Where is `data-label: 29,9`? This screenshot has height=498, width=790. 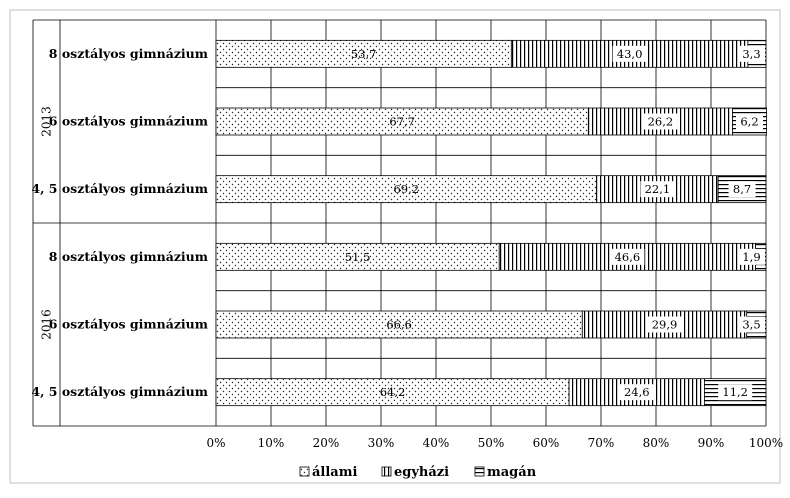
data-label: 29,9 is located at coordinates (665, 325).